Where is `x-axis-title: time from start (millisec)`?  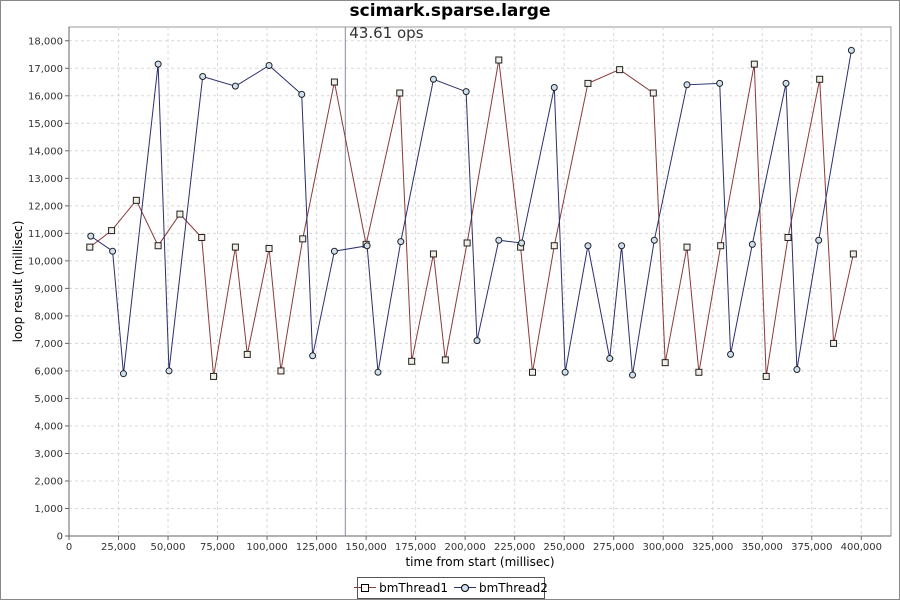
x-axis-title: time from start (millisec) is located at coordinates (479, 562).